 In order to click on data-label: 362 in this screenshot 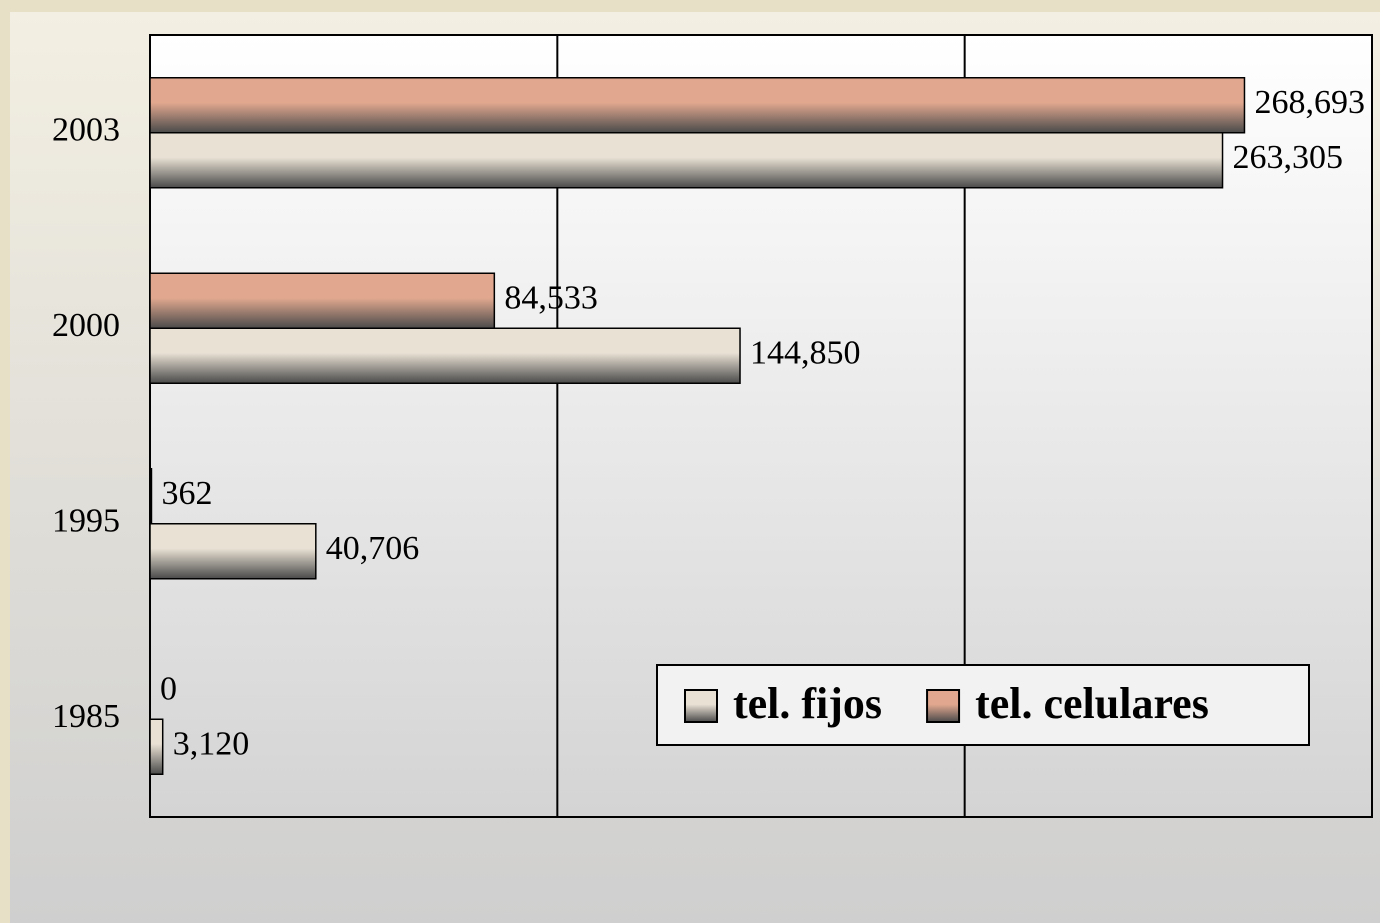, I will do `click(186, 493)`.